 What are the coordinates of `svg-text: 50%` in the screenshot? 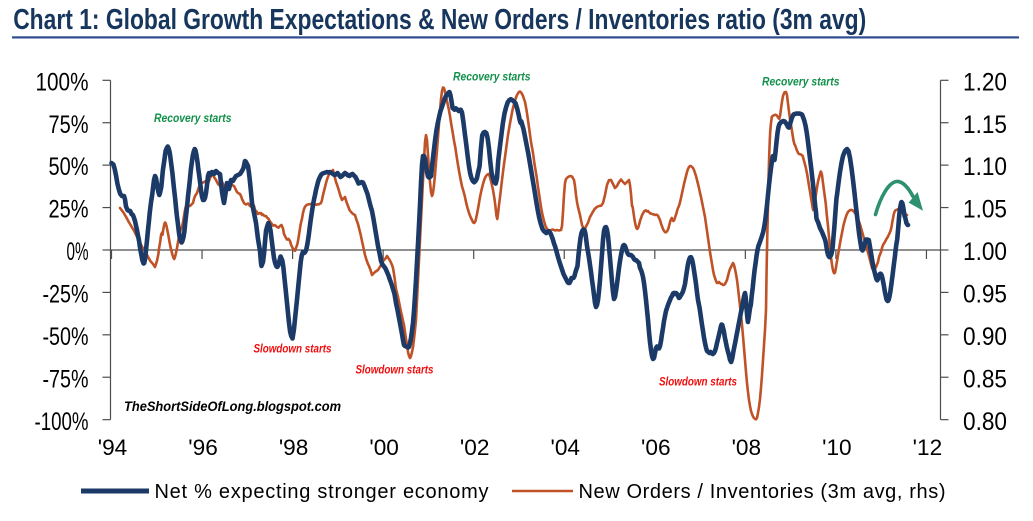 It's located at (69, 167).